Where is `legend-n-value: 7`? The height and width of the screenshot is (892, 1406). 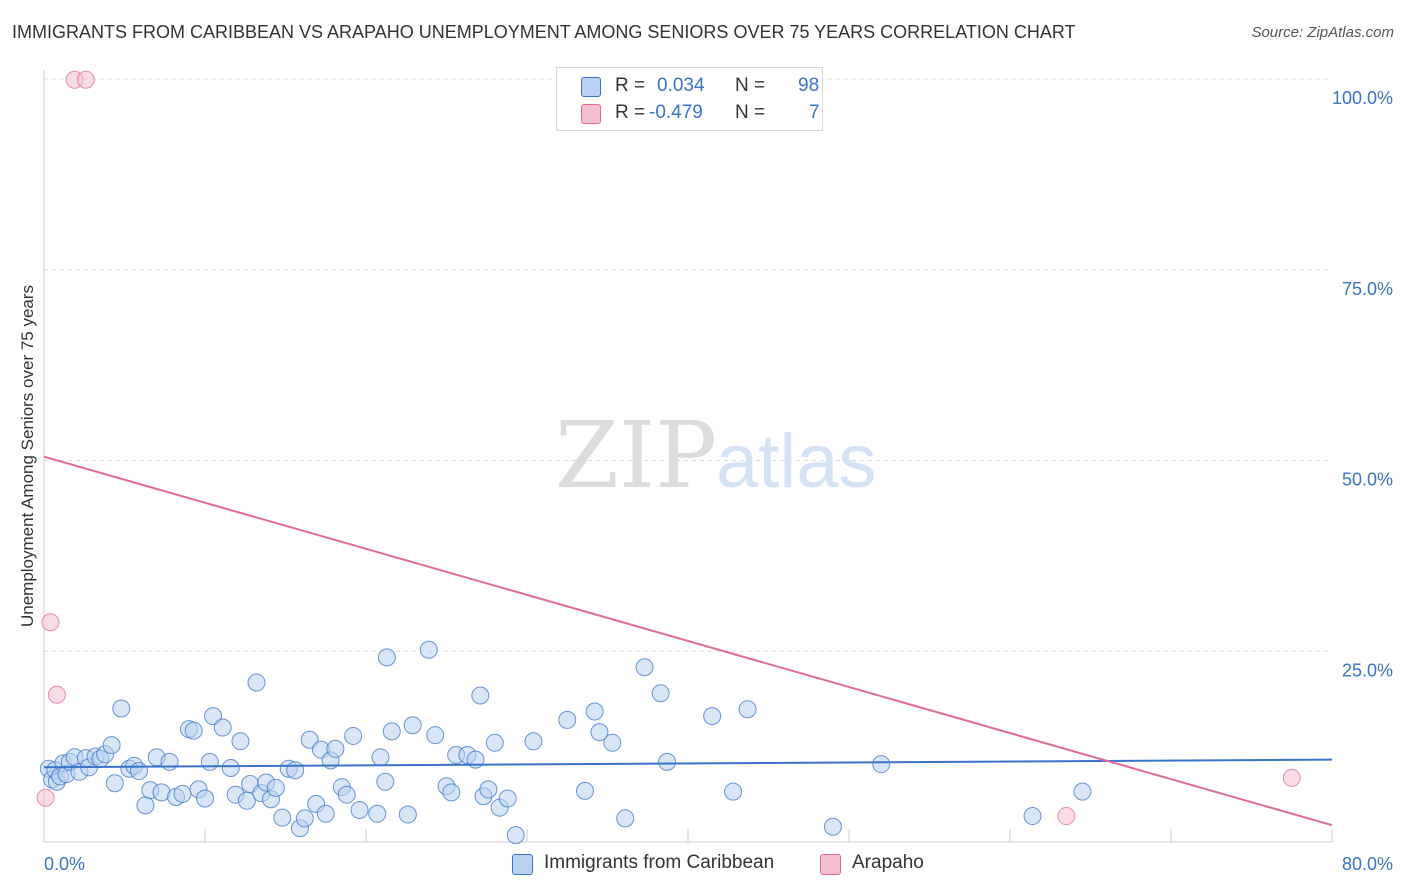
legend-n-value: 7 is located at coordinates (814, 112).